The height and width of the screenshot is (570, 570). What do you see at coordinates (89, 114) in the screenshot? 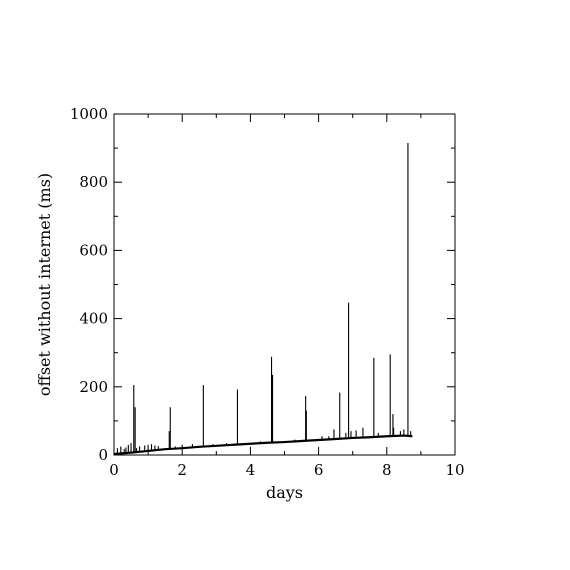
I see `y-tick-label: 1000` at bounding box center [89, 114].